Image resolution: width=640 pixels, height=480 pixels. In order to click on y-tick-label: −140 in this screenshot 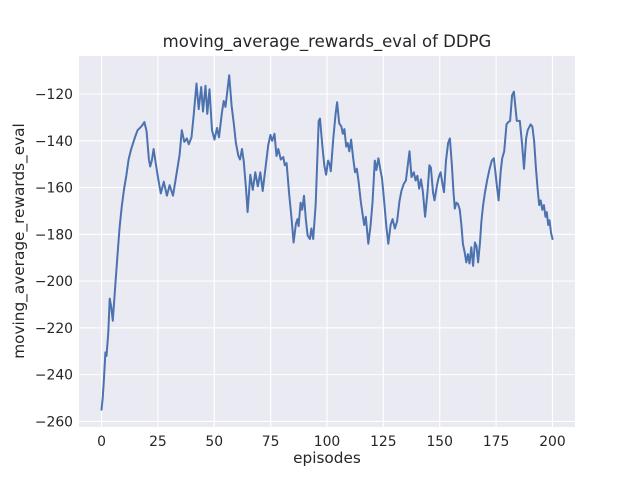, I will do `click(54, 142)`.